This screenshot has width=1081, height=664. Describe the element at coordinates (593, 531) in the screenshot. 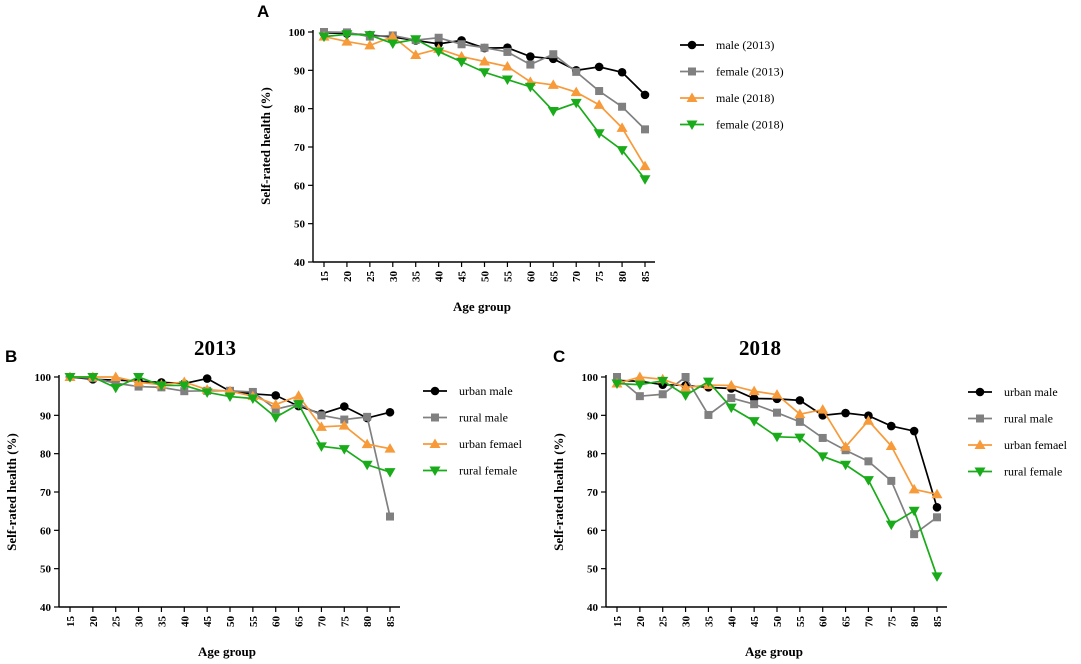

I see `y-tick-label: 60` at that location.